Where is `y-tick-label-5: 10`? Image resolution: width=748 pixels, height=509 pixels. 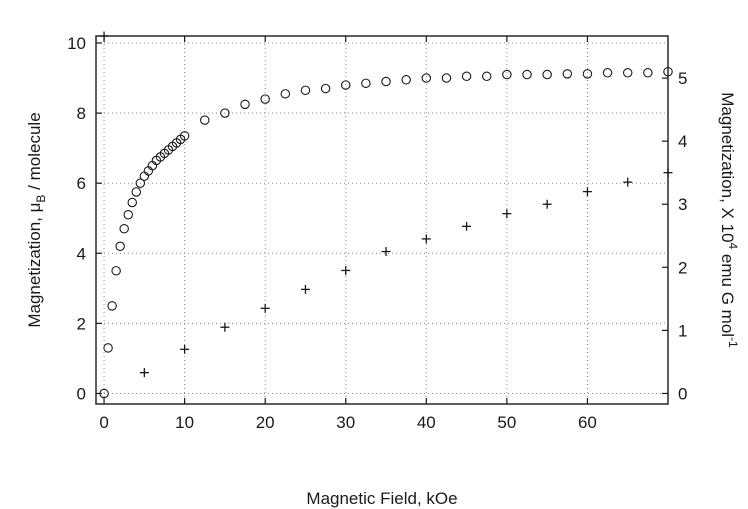 y-tick-label-5: 10 is located at coordinates (76, 43).